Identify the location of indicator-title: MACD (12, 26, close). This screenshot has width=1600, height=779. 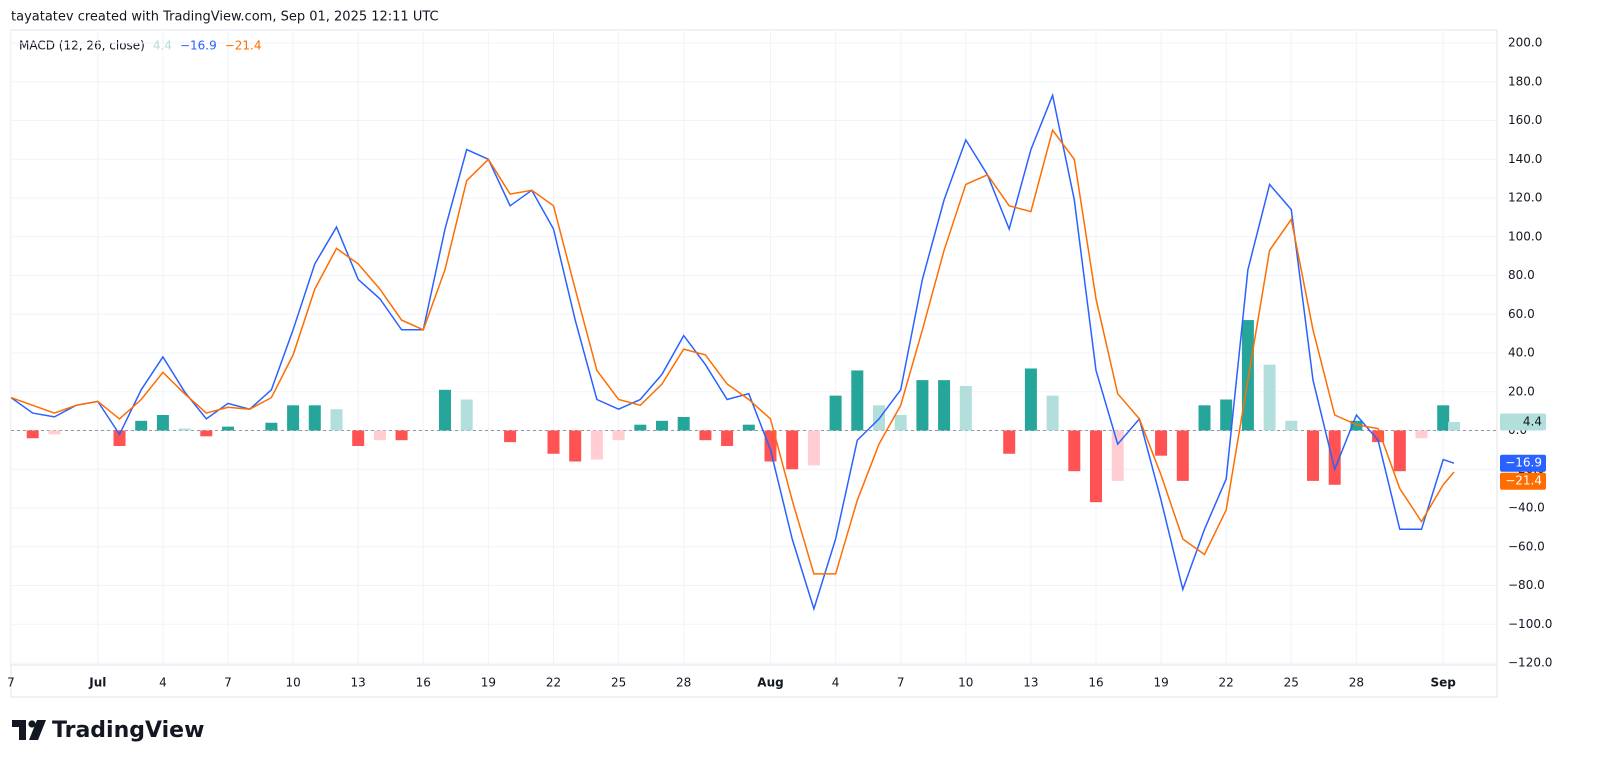
(82, 46).